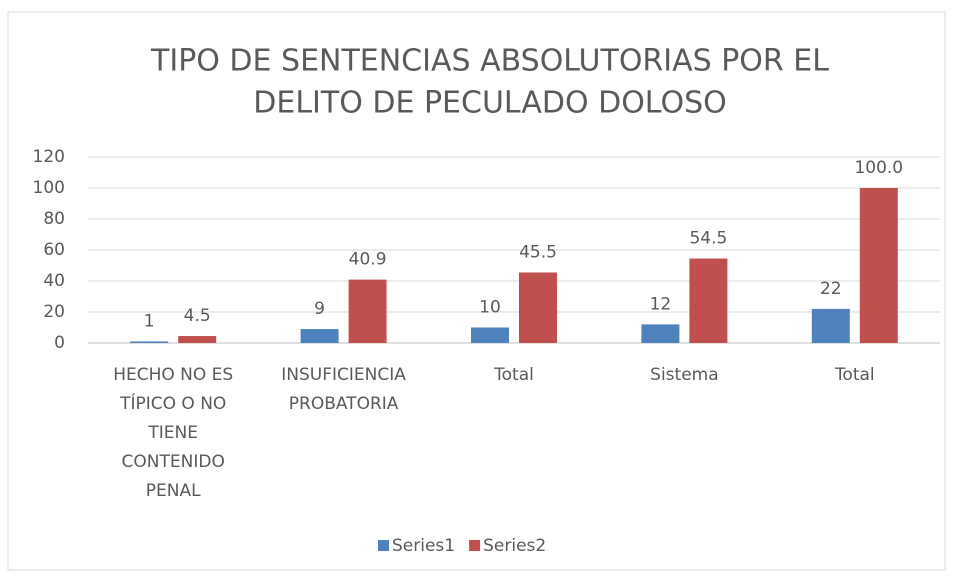  Describe the element at coordinates (54, 281) in the screenshot. I see `y-tick-label: 40` at that location.